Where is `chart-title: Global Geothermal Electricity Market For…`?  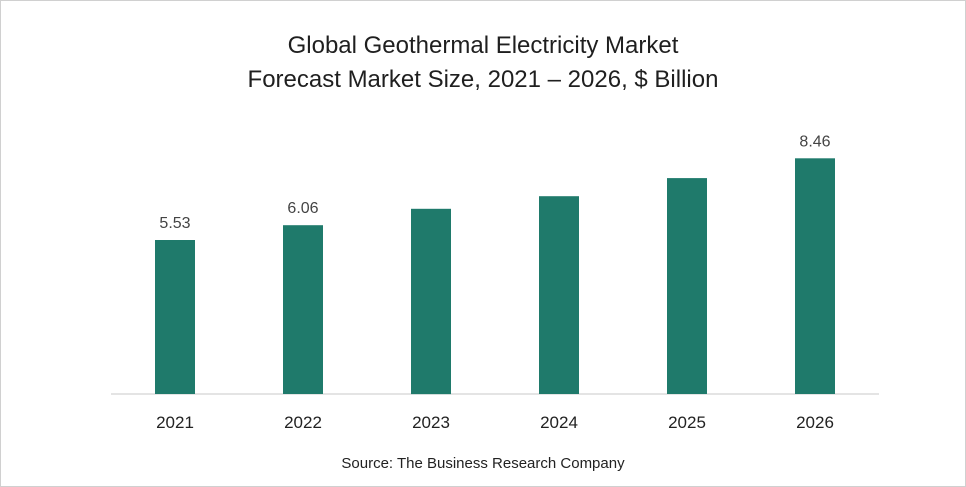
chart-title: Global Geothermal Electricity Market For… is located at coordinates (483, 63).